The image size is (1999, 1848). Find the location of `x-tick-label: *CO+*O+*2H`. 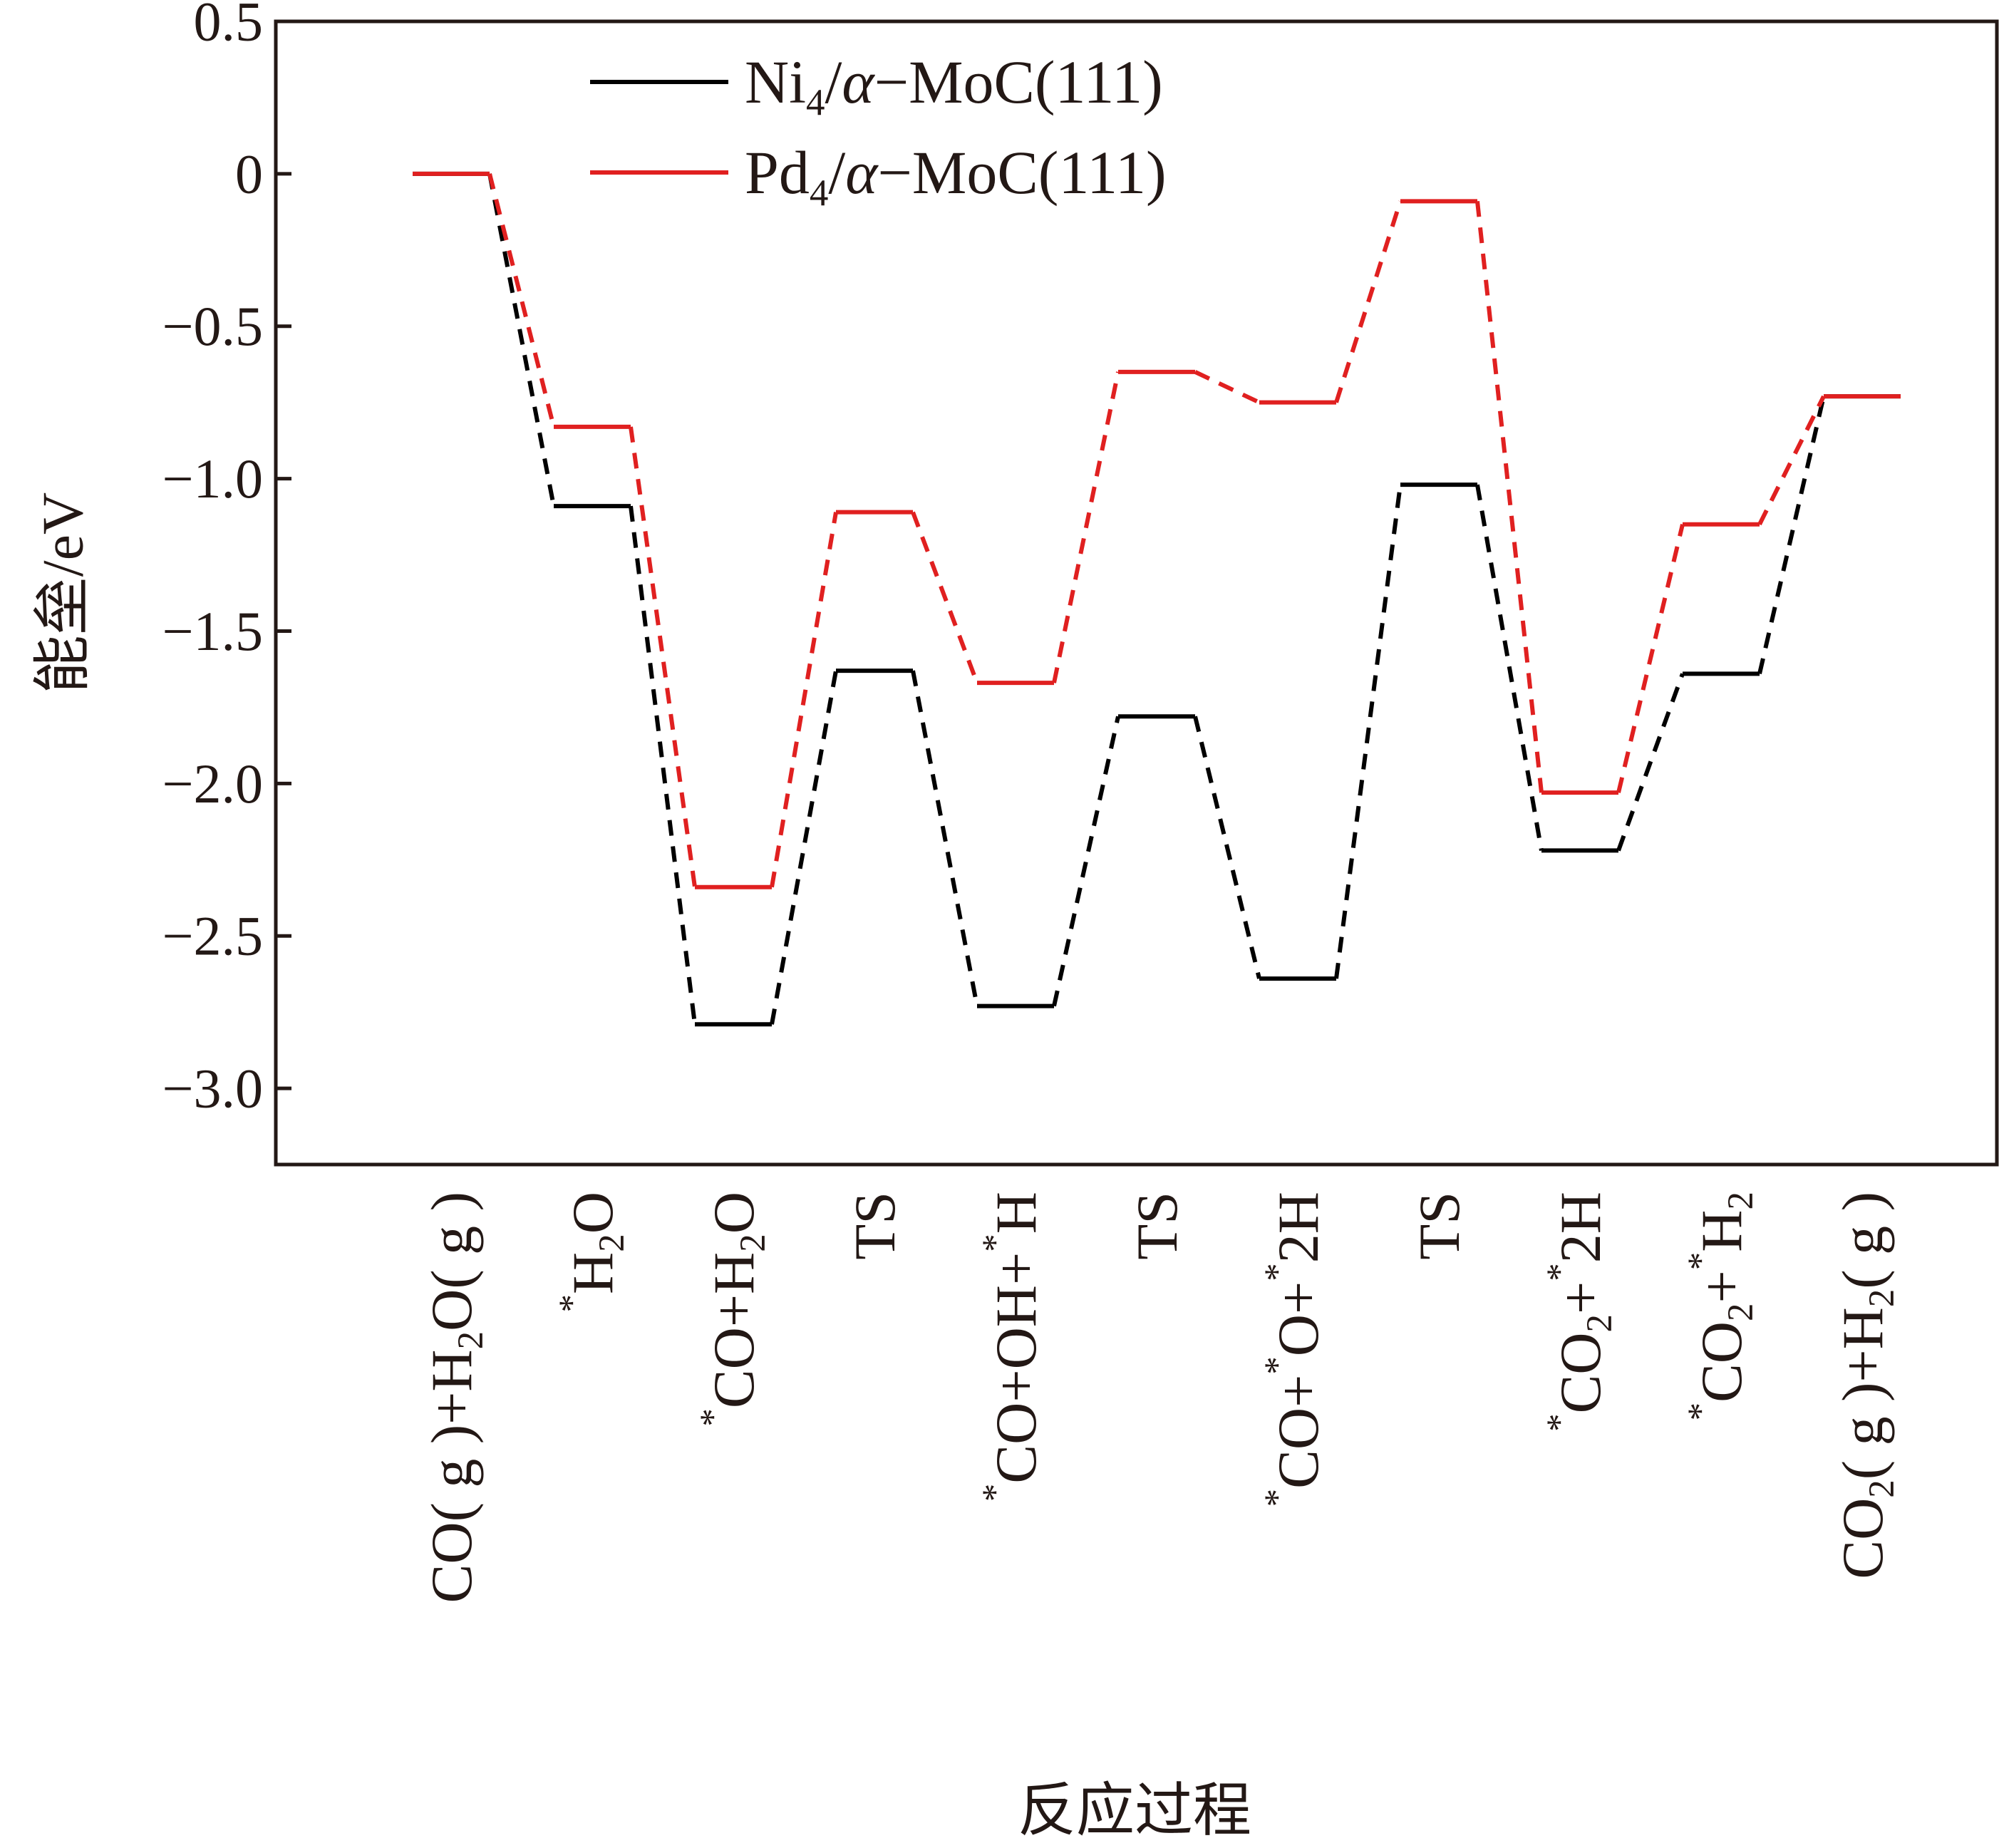

x-tick-label: *CO+*O+*2H is located at coordinates (1294, 1349).